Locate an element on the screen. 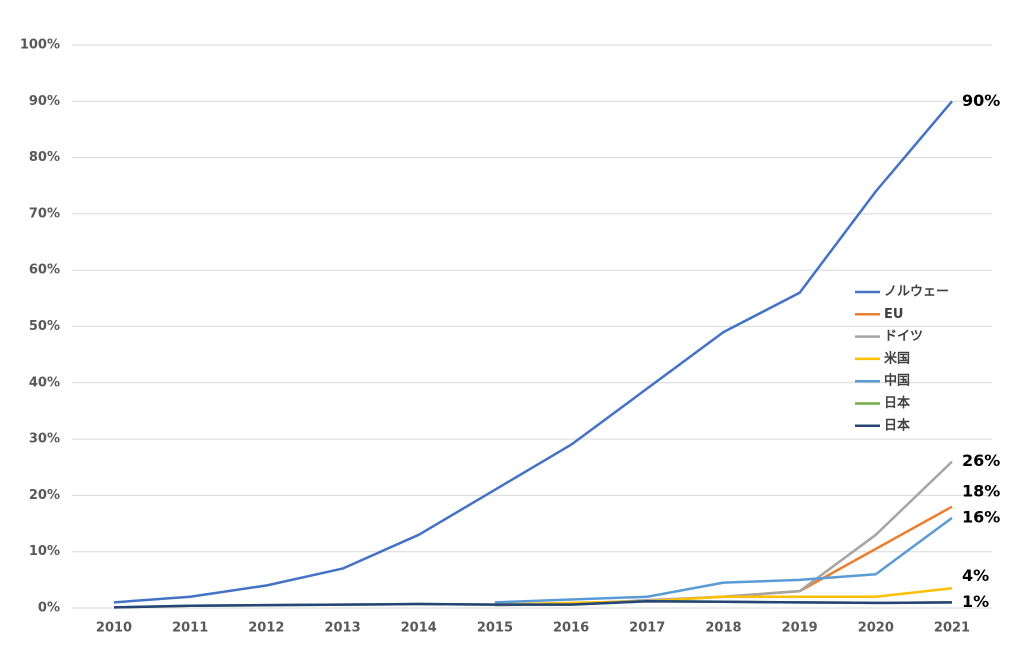  y-tick-label: 50% is located at coordinates (44, 326).